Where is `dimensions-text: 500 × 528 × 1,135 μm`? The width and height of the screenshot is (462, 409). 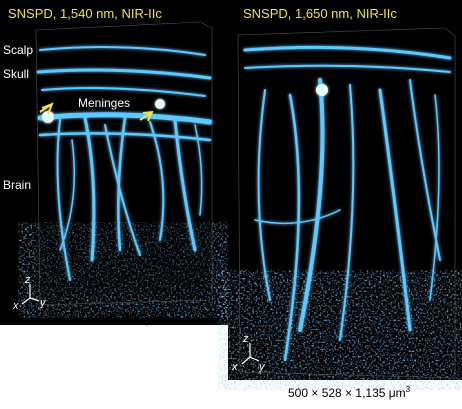 dimensions-text: 500 × 528 × 1,135 μm is located at coordinates (347, 393).